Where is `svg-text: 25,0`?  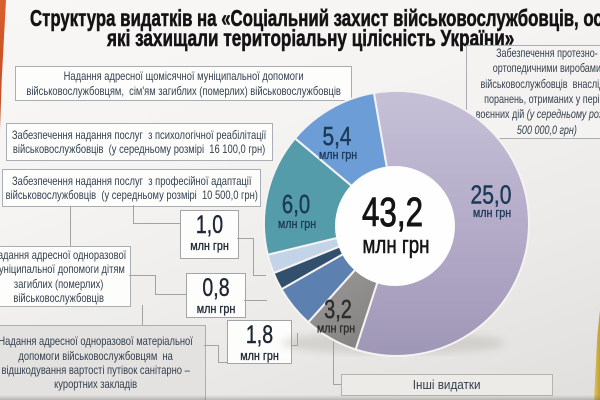 svg-text: 25,0 is located at coordinates (491, 196).